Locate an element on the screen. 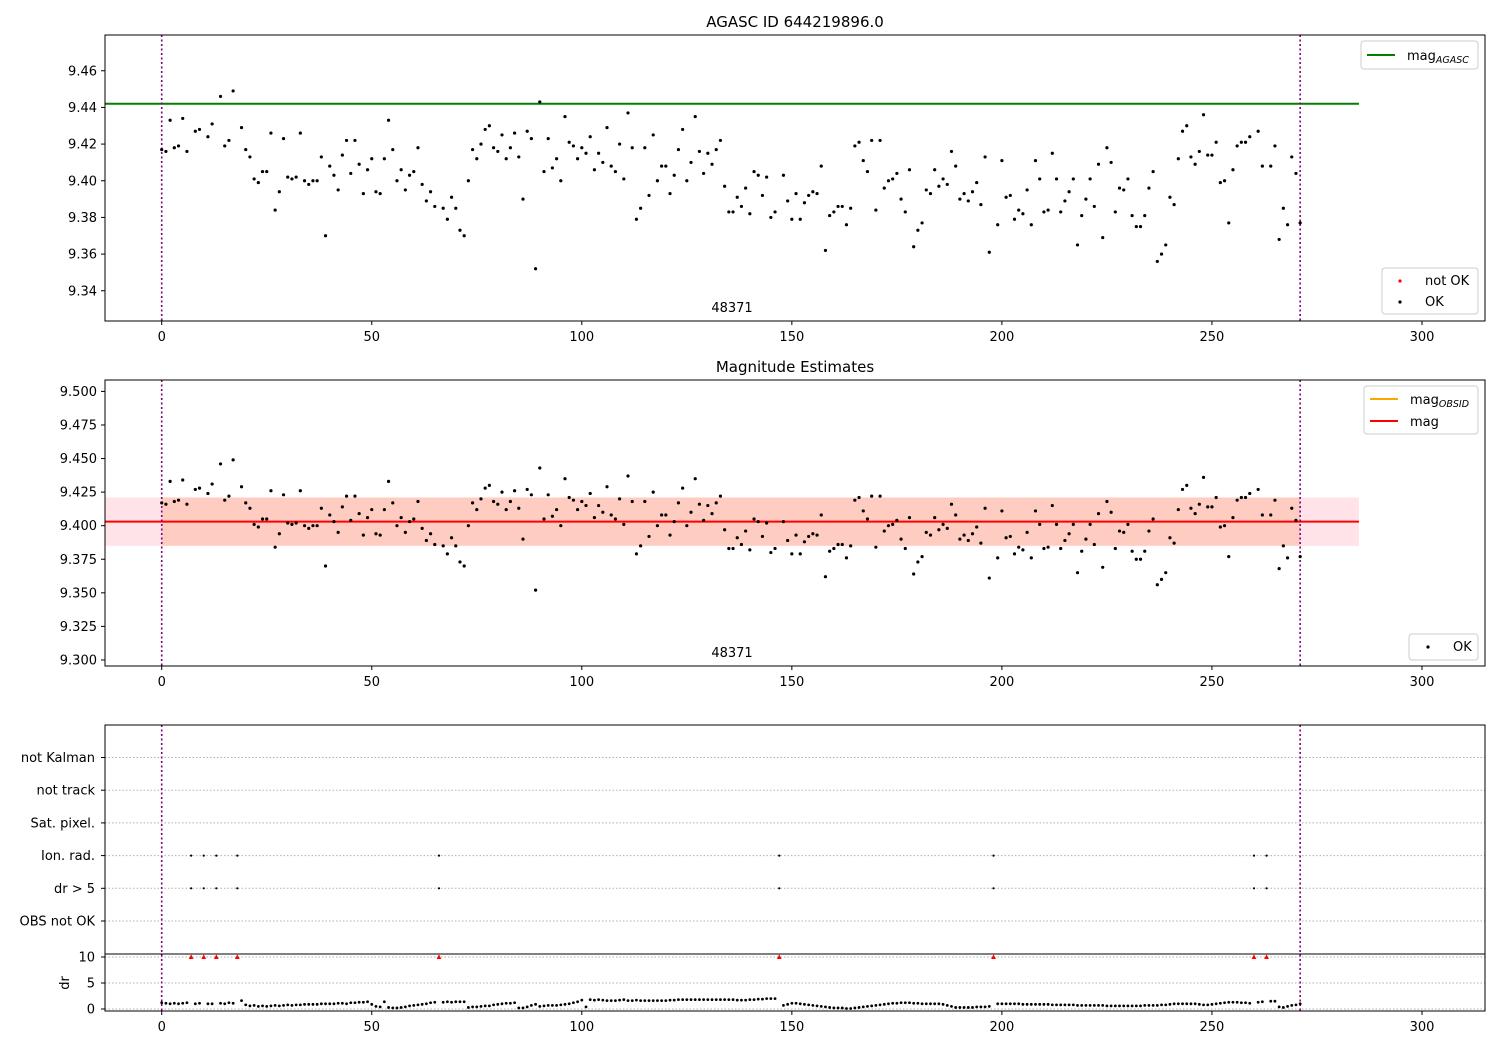 The height and width of the screenshot is (1050, 1500). legend-ok-swatch is located at coordinates (1400, 302).